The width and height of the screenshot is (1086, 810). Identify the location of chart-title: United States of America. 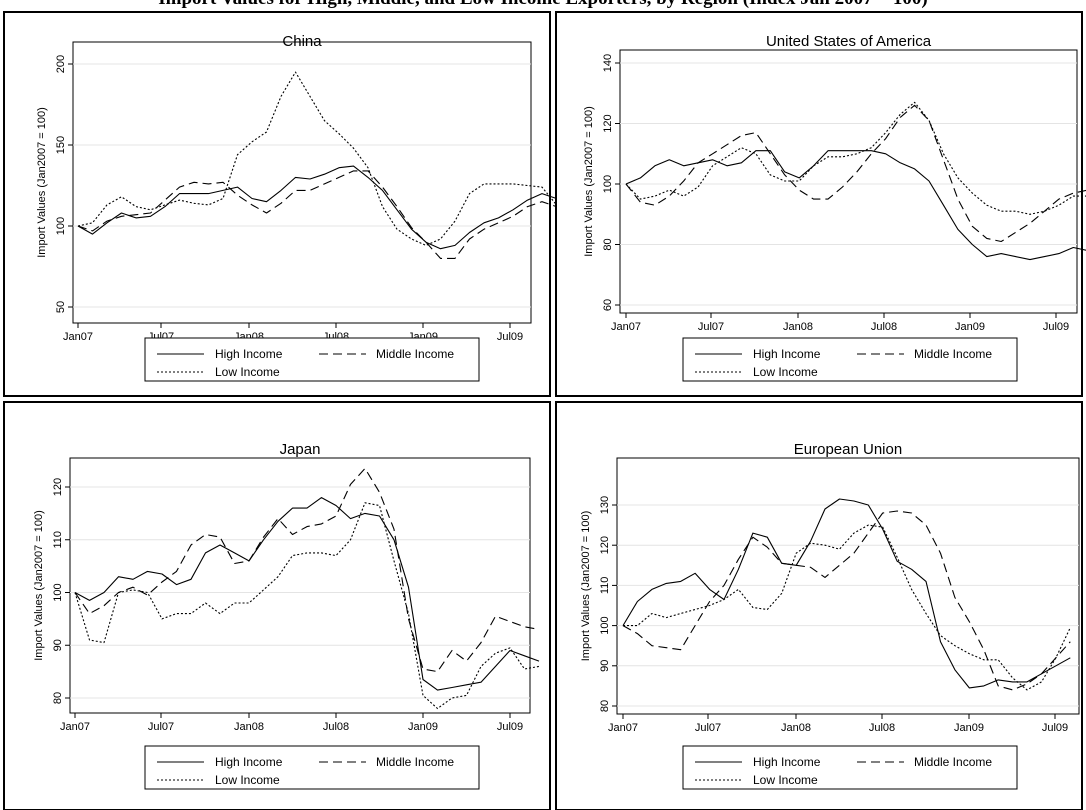
(849, 41).